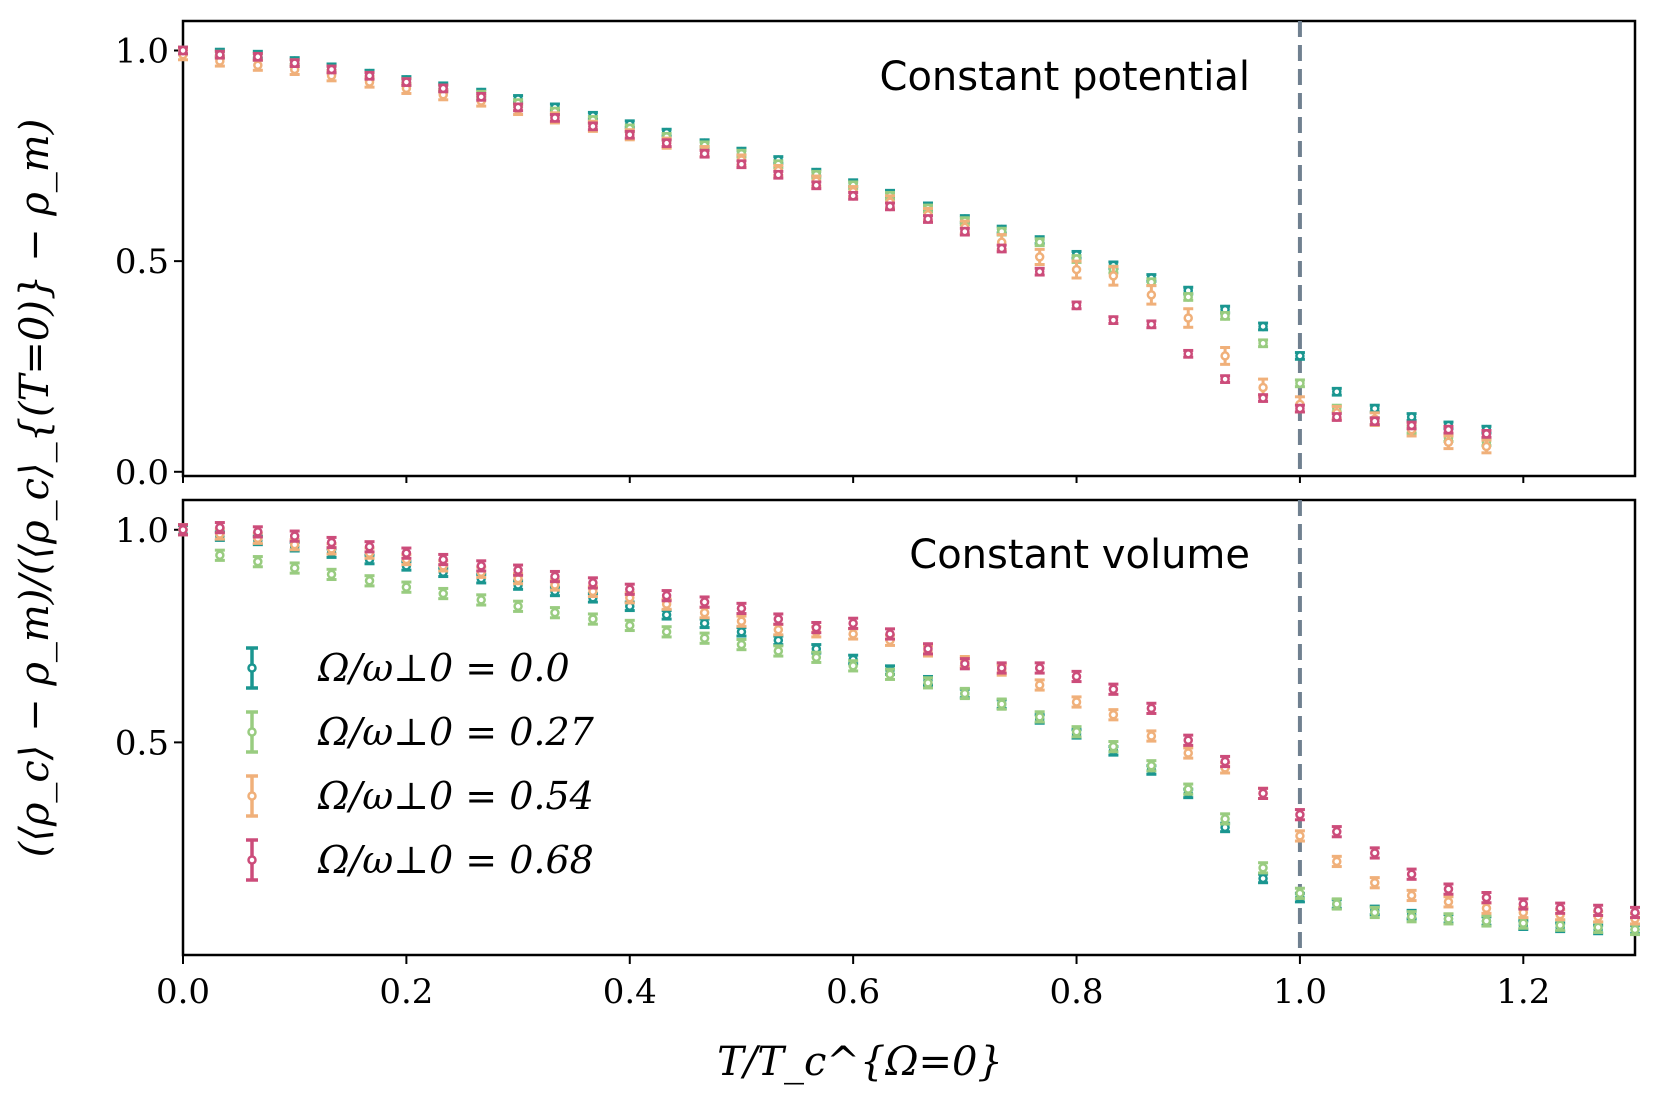 The height and width of the screenshot is (1107, 1661). I want to click on x-tick-label: 0.0, so click(183, 992).